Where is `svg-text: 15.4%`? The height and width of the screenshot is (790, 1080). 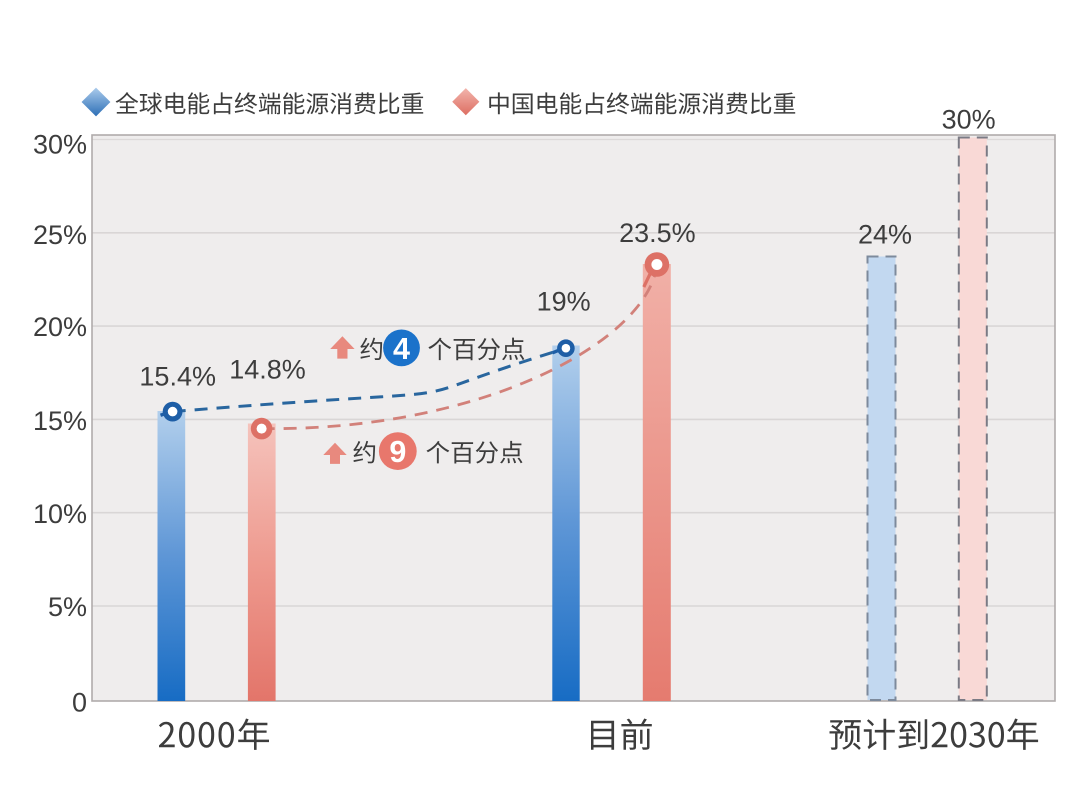
svg-text: 15.4% is located at coordinates (177, 376).